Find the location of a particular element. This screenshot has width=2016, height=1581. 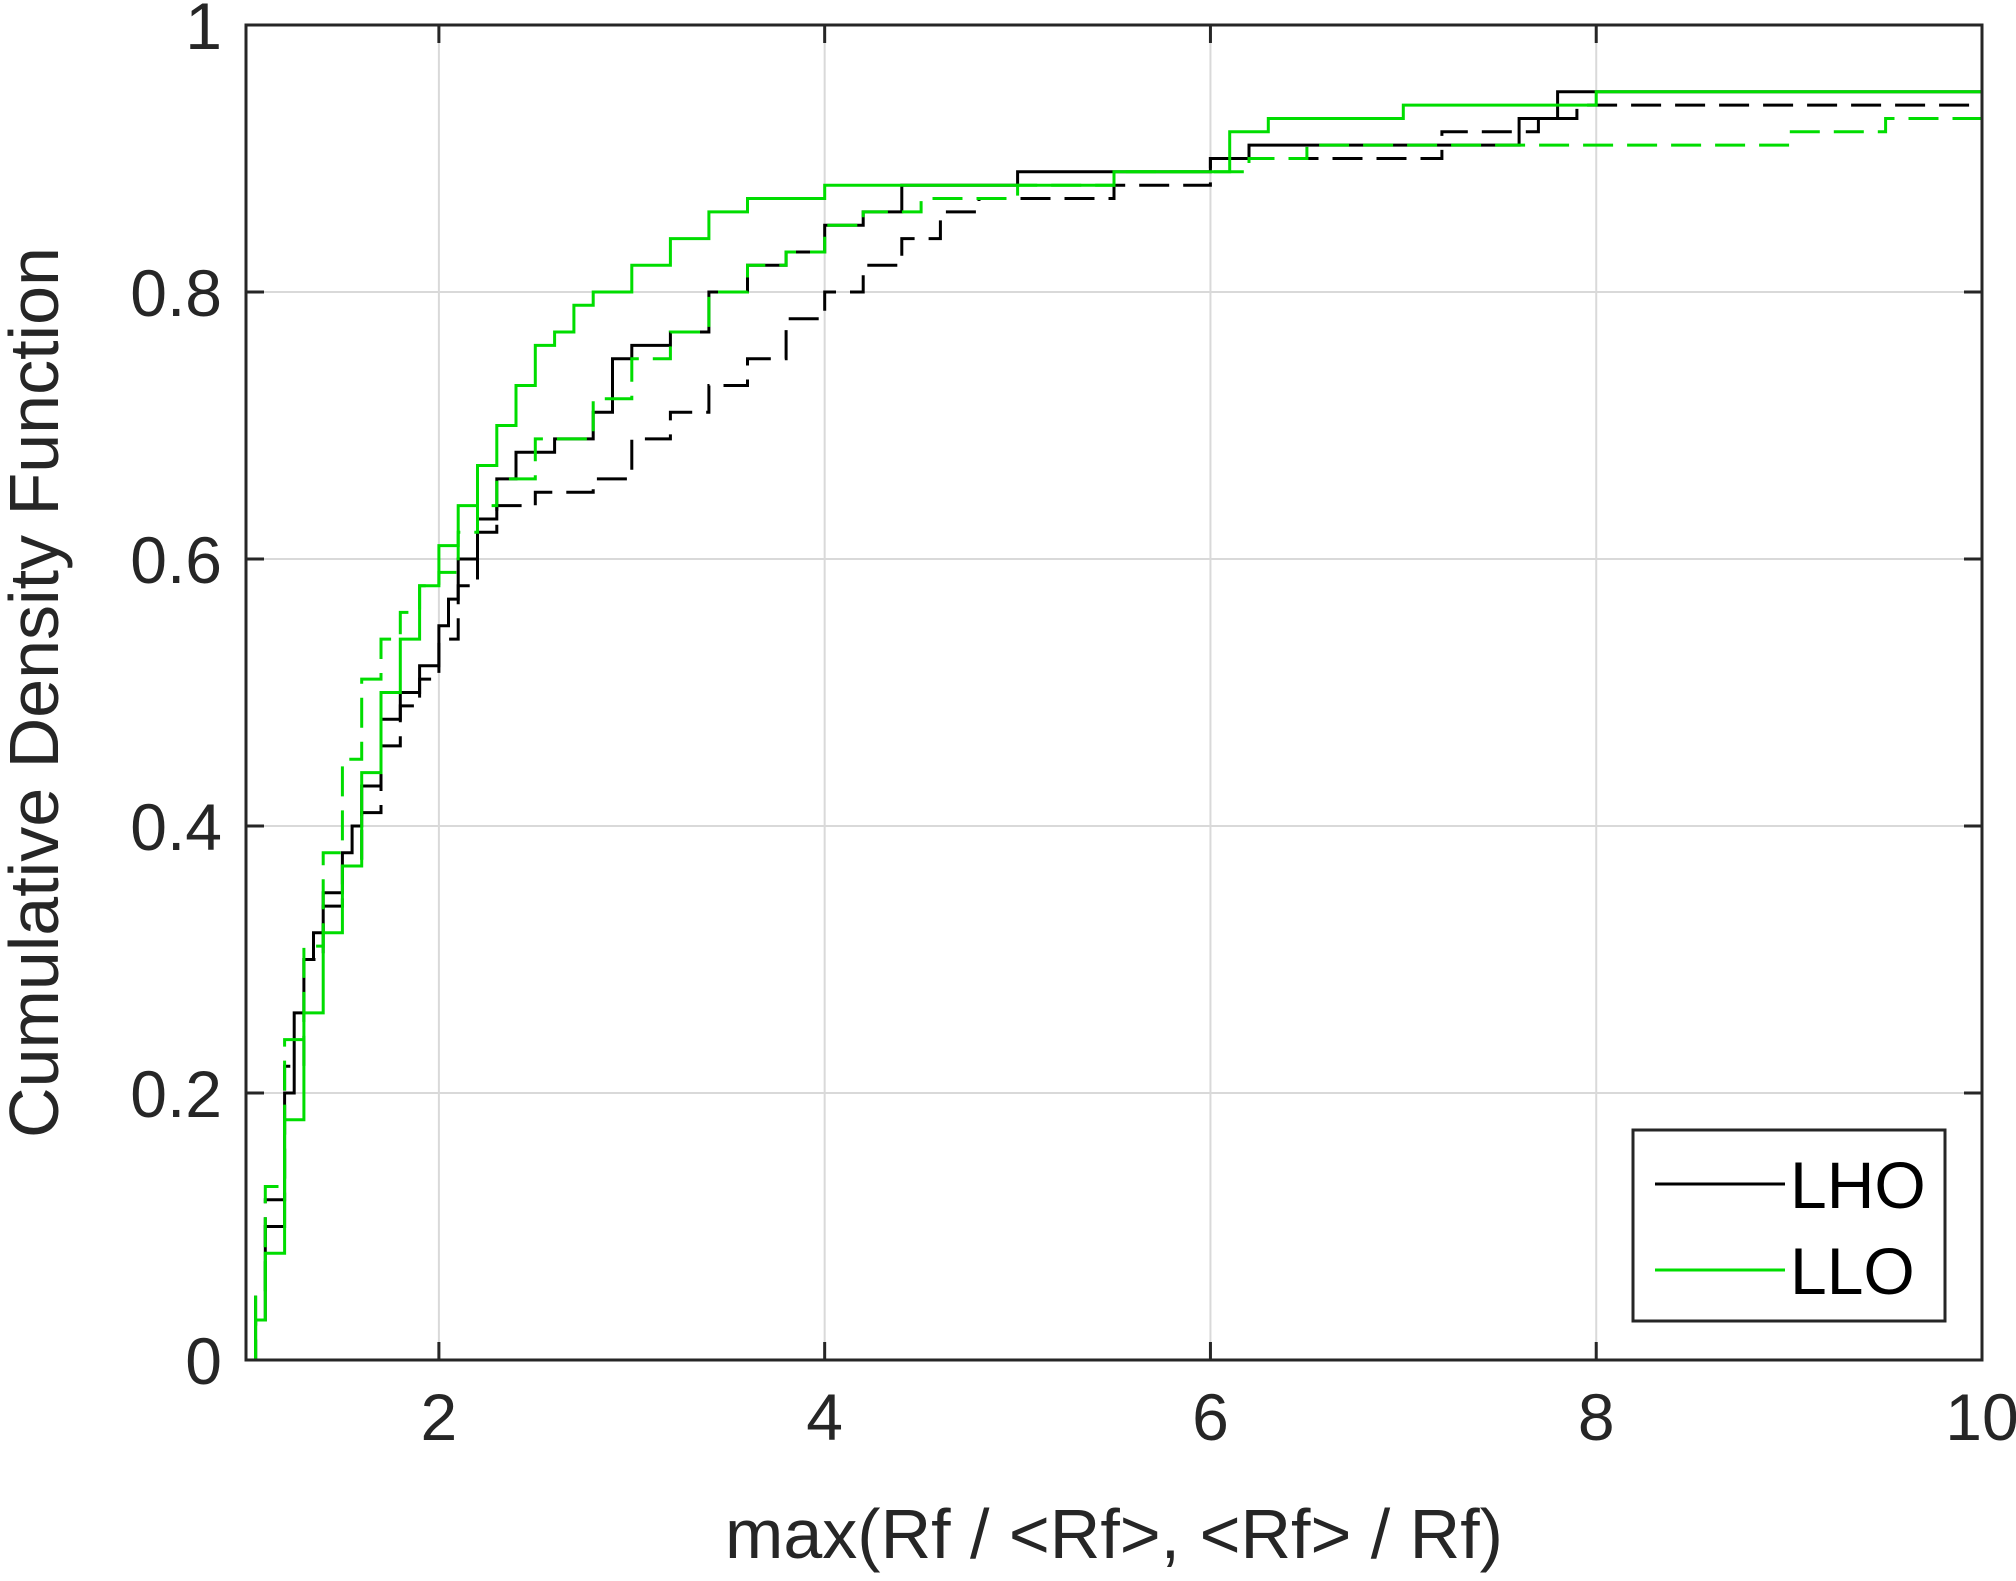

y-tick-label: 0.6 is located at coordinates (176, 560).